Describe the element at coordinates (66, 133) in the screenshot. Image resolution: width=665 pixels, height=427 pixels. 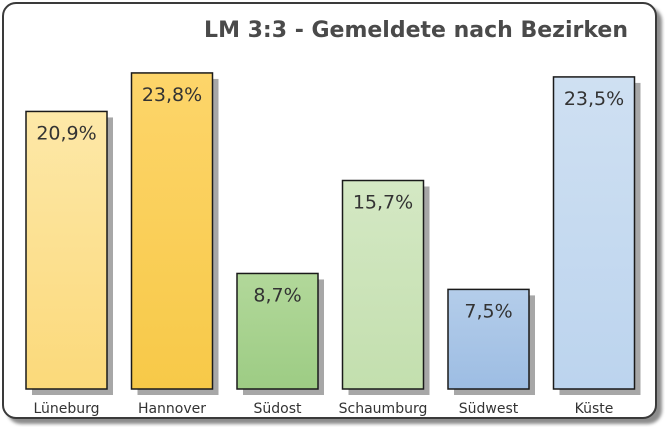
I see `value-label-lueneburg: 20,9%` at that location.